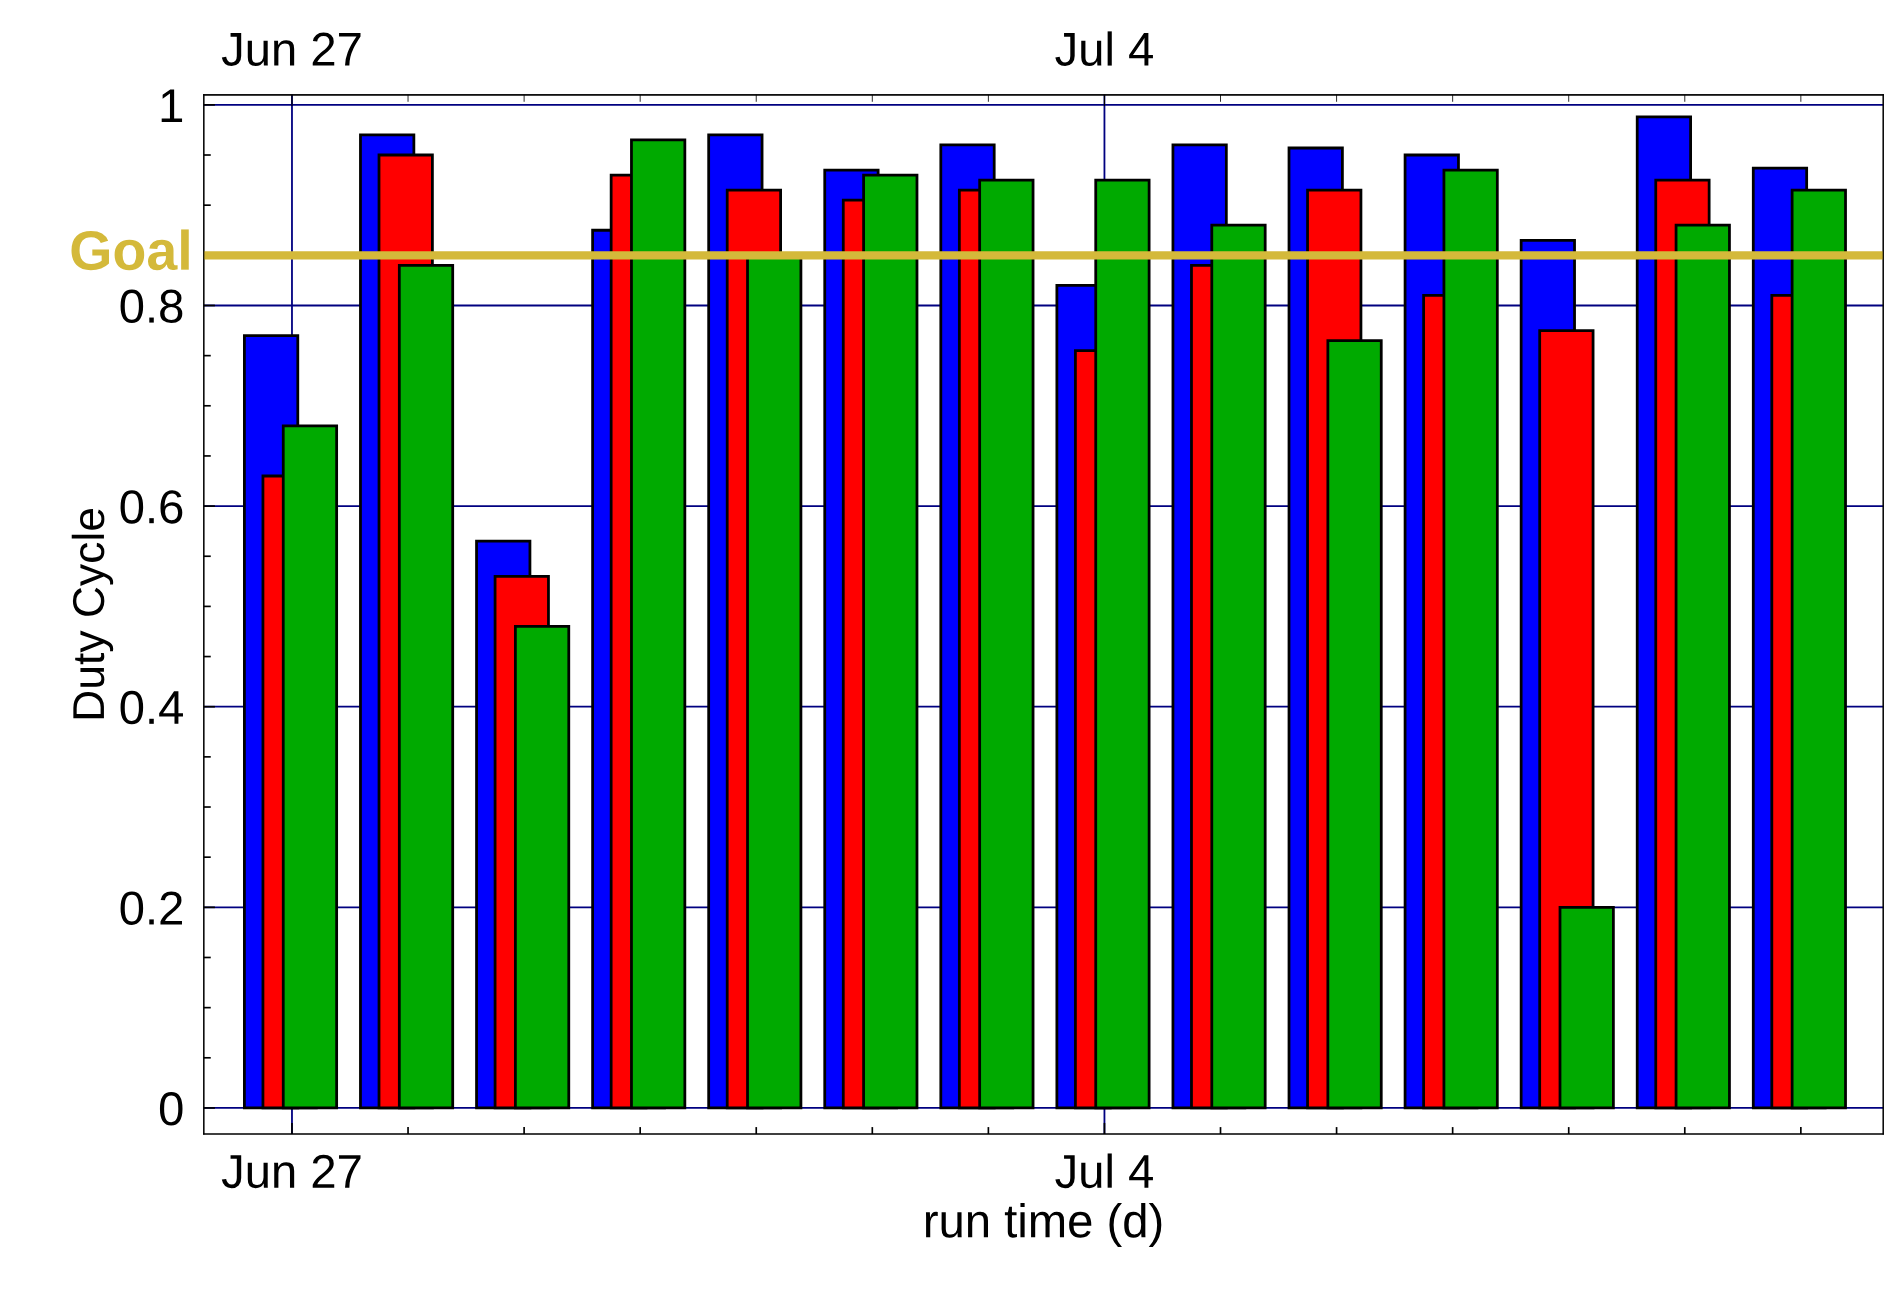 Image resolution: width=1887 pixels, height=1299 pixels. Describe the element at coordinates (291, 49) in the screenshot. I see `x2-tick-label: Jun 27` at that location.